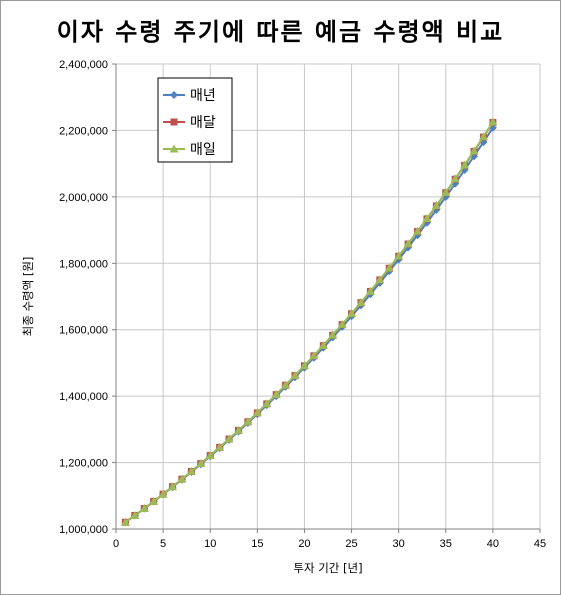 The height and width of the screenshot is (595, 561). I want to click on x-tick-label: 25, so click(351, 544).